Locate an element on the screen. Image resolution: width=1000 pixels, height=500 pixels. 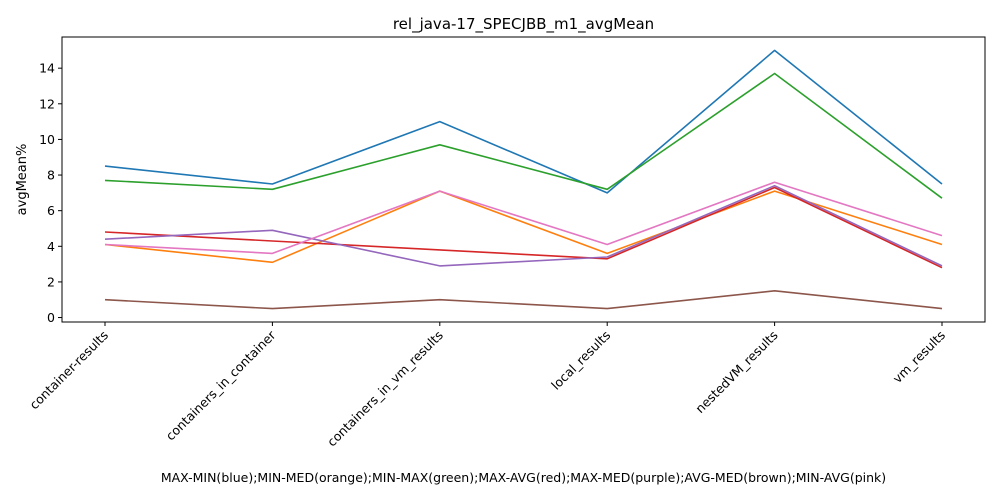
y-axis: 0 2 4 6 8 10 12 14 is located at coordinates (50, 193).